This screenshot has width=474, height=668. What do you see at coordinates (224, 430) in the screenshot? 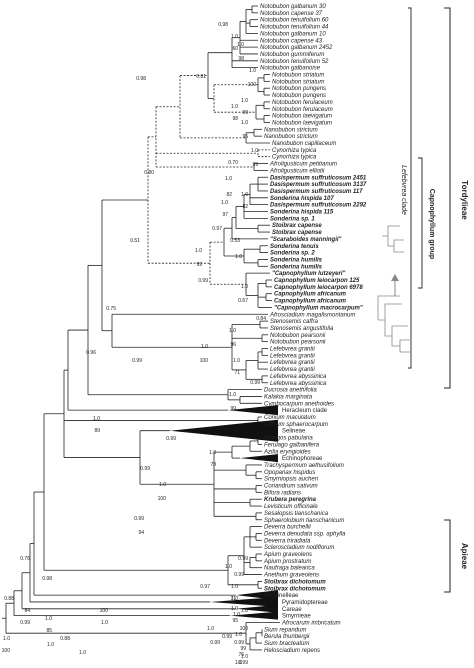
I see `selineae-triangle` at bounding box center [224, 430].